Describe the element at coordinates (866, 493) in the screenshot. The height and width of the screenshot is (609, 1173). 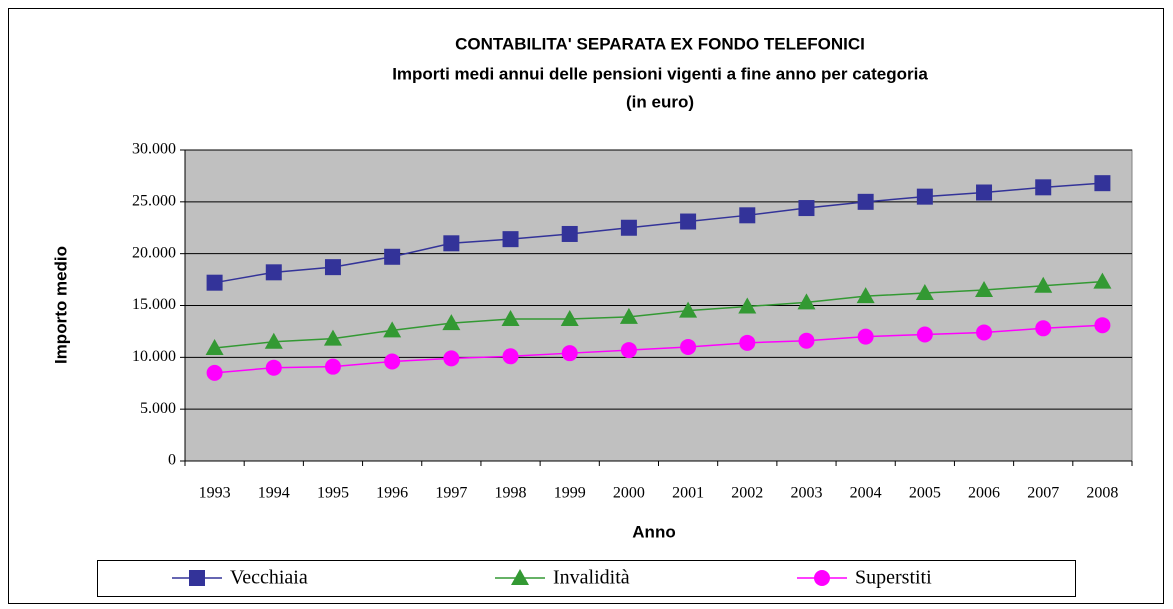
I see `x-tick-label: 2004` at that location.